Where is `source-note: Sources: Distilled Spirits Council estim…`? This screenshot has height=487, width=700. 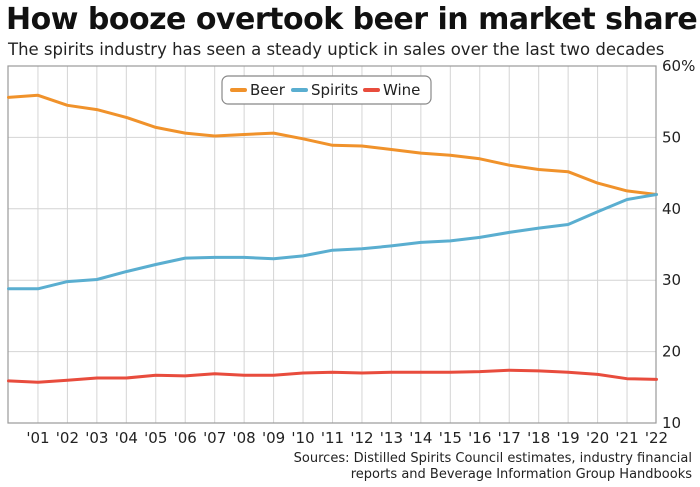
source-note: Sources: Distilled Spirits Council estim… is located at coordinates (493, 467).